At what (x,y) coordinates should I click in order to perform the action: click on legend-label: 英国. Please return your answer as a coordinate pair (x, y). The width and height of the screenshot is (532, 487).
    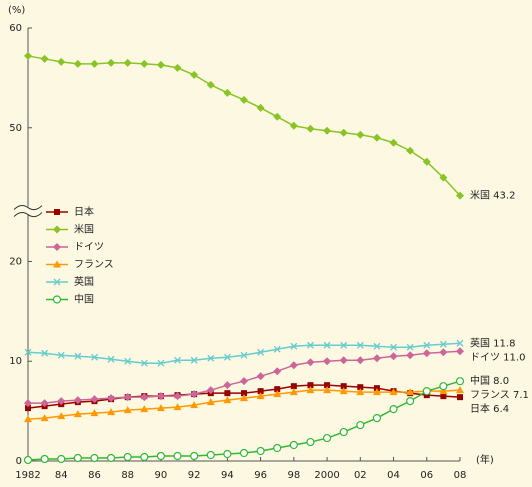
    Looking at the image, I should click on (84, 281).